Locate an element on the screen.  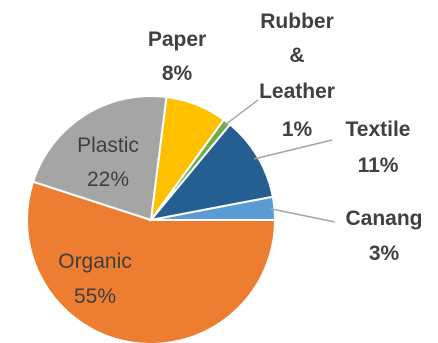
leader-textile is located at coordinates (293, 149).